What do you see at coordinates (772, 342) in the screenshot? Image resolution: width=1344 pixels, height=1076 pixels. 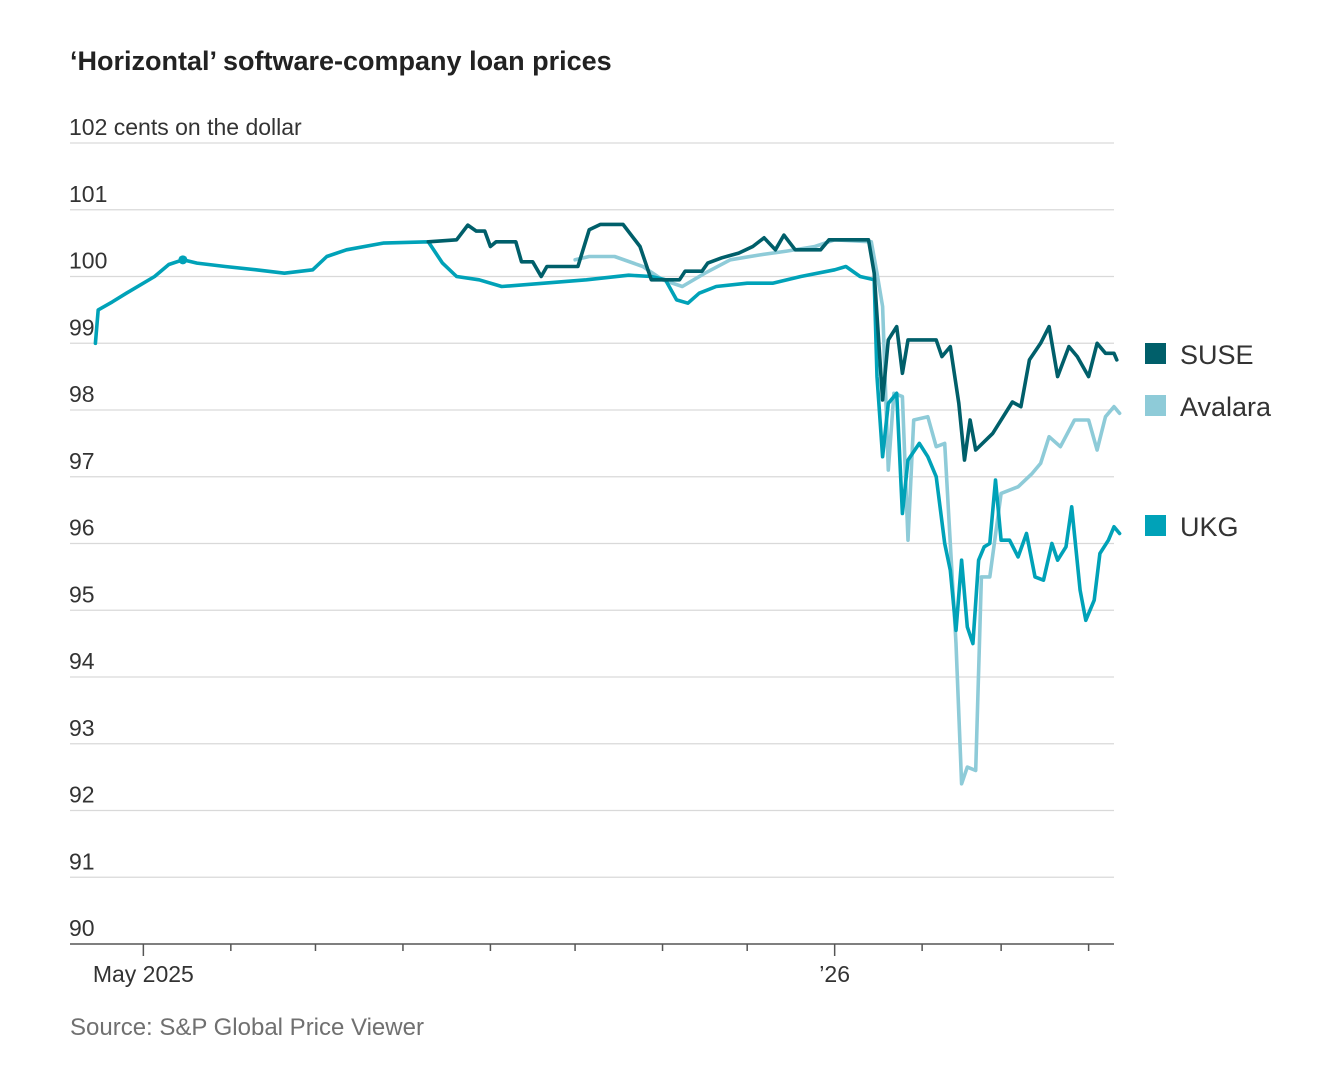 I see `series-line-suse` at bounding box center [772, 342].